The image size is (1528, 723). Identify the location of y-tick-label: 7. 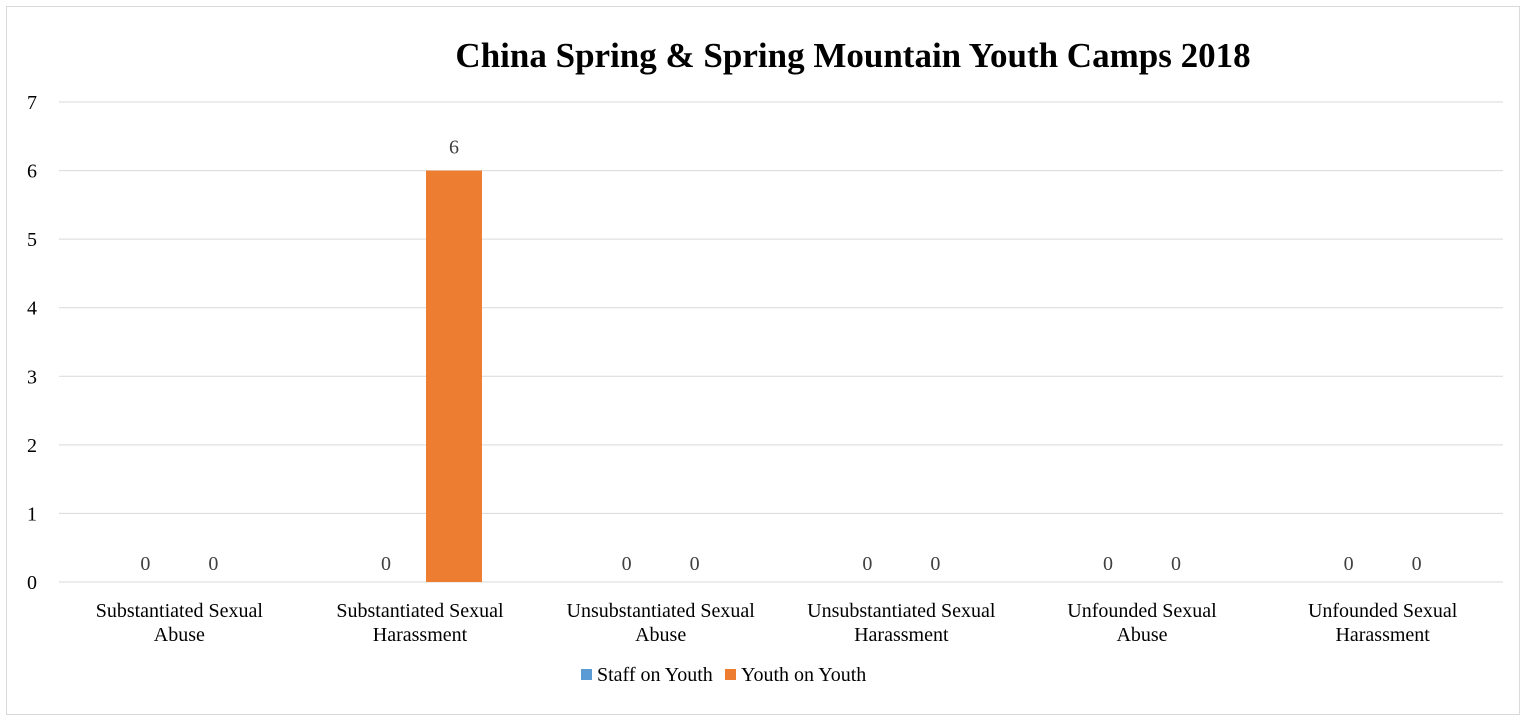
(32, 103).